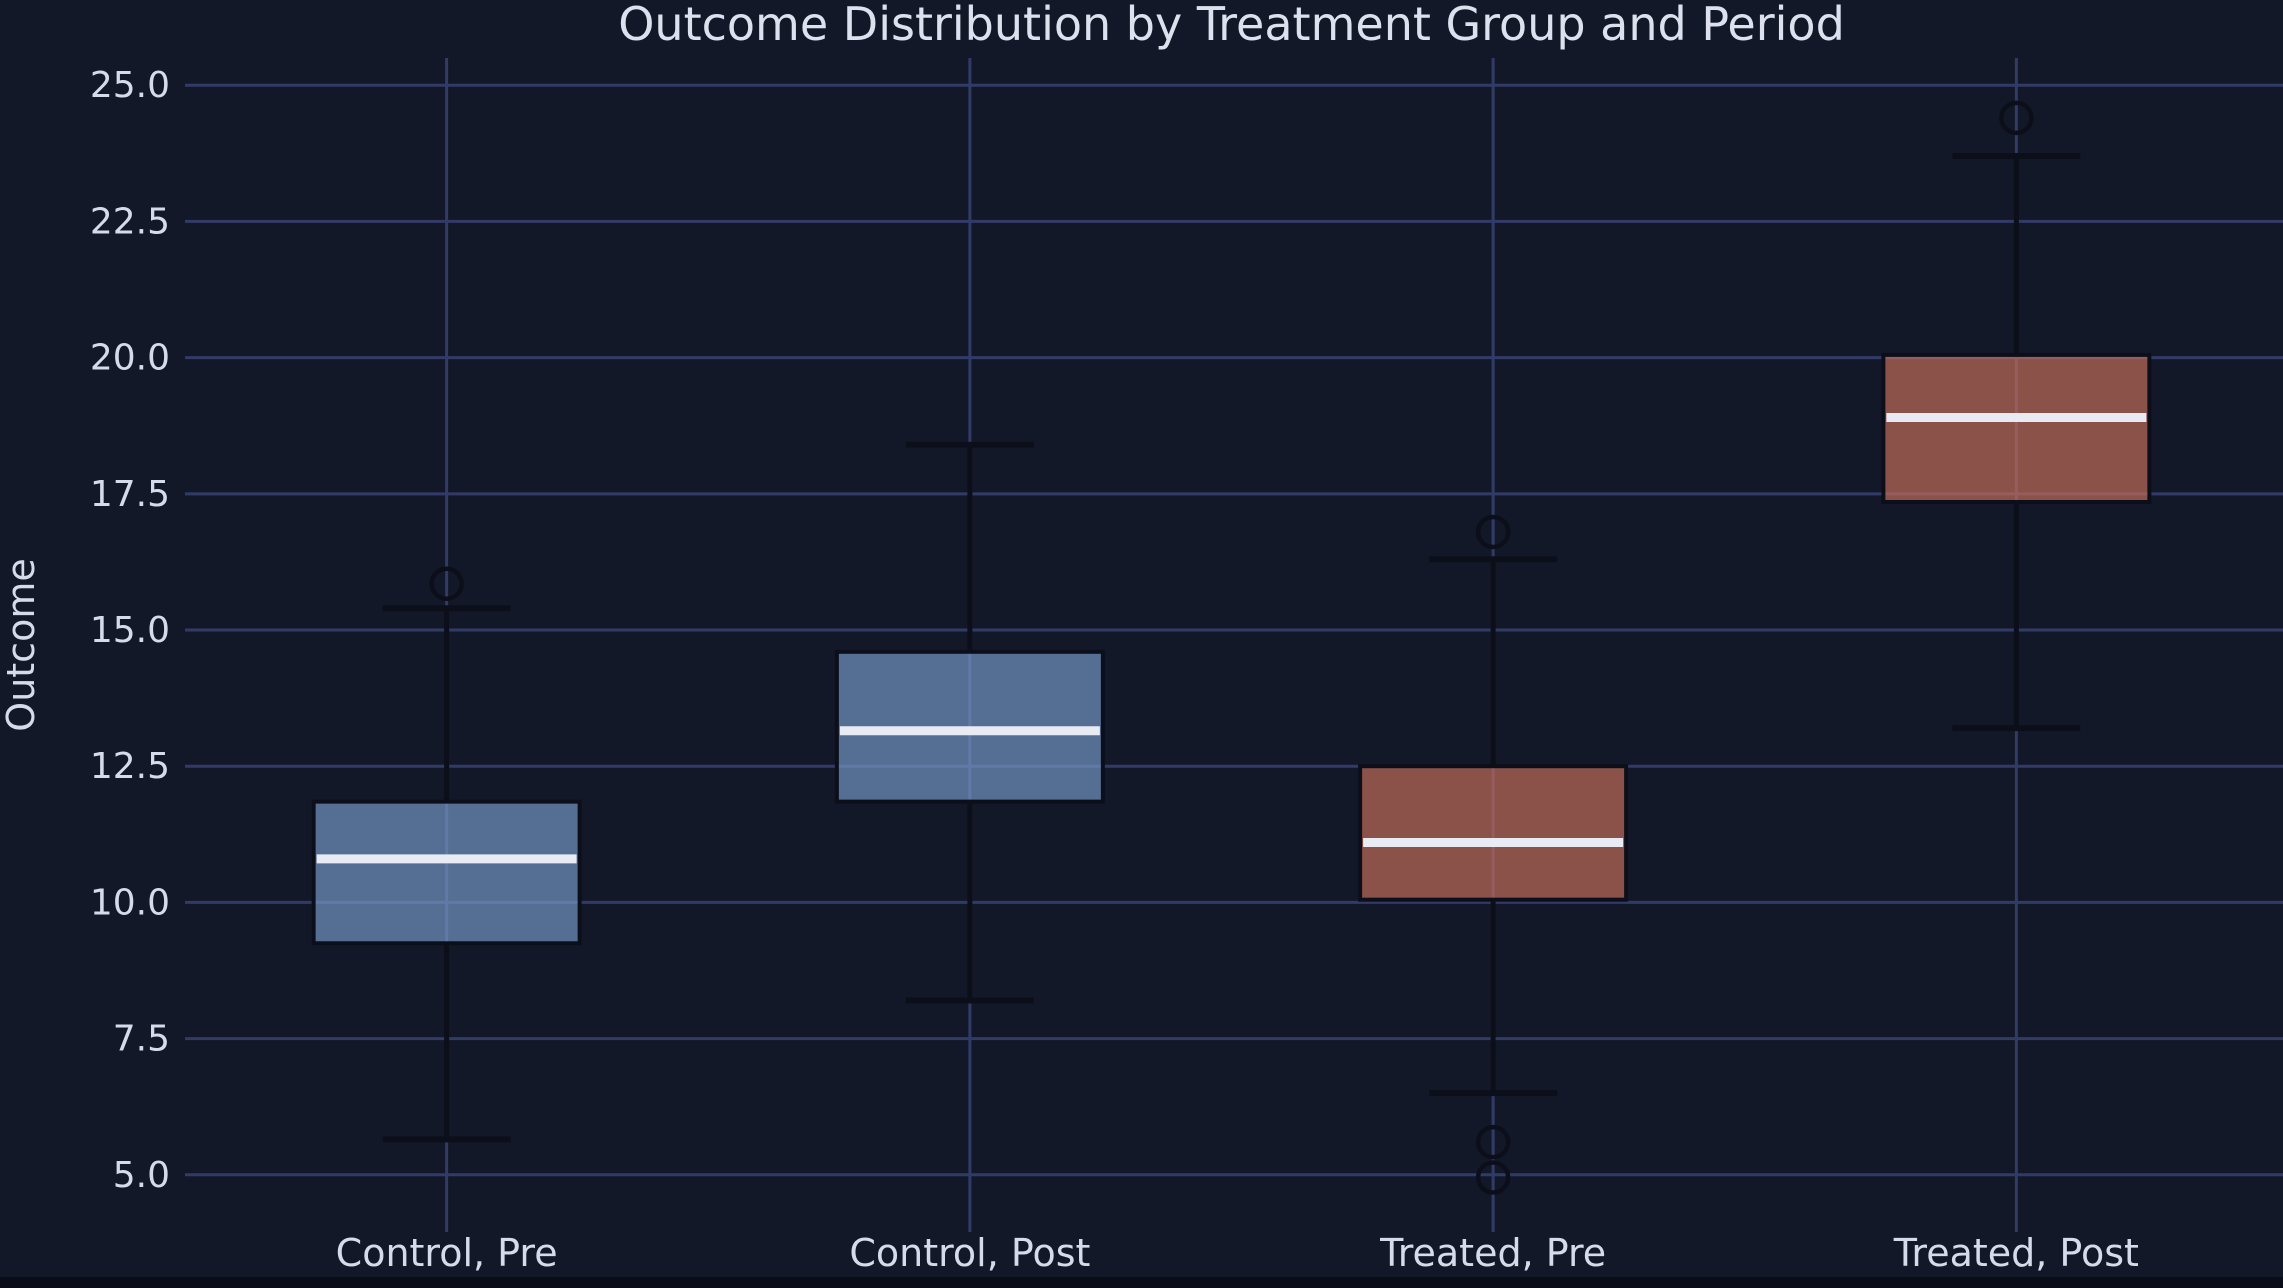 The height and width of the screenshot is (1288, 2283). I want to click on y-tick-label: 12.5, so click(130, 766).